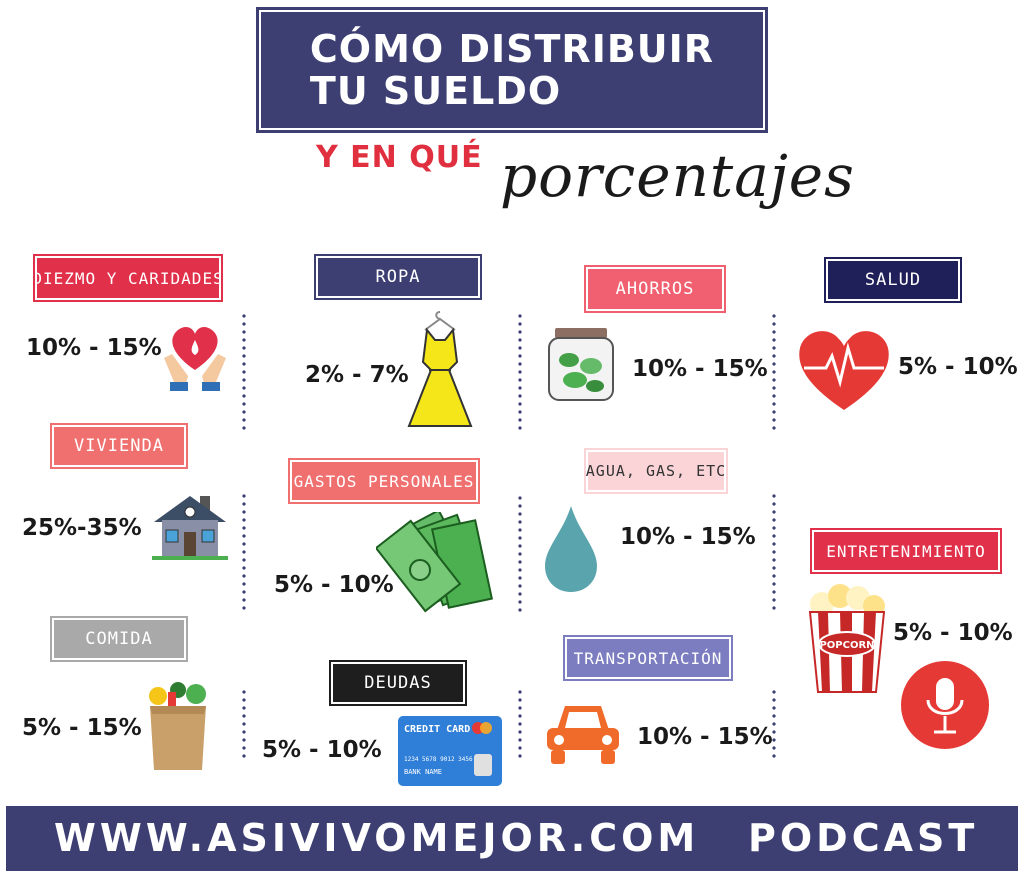  Describe the element at coordinates (177, 726) in the screenshot. I see `grocery-bag-icon` at that location.